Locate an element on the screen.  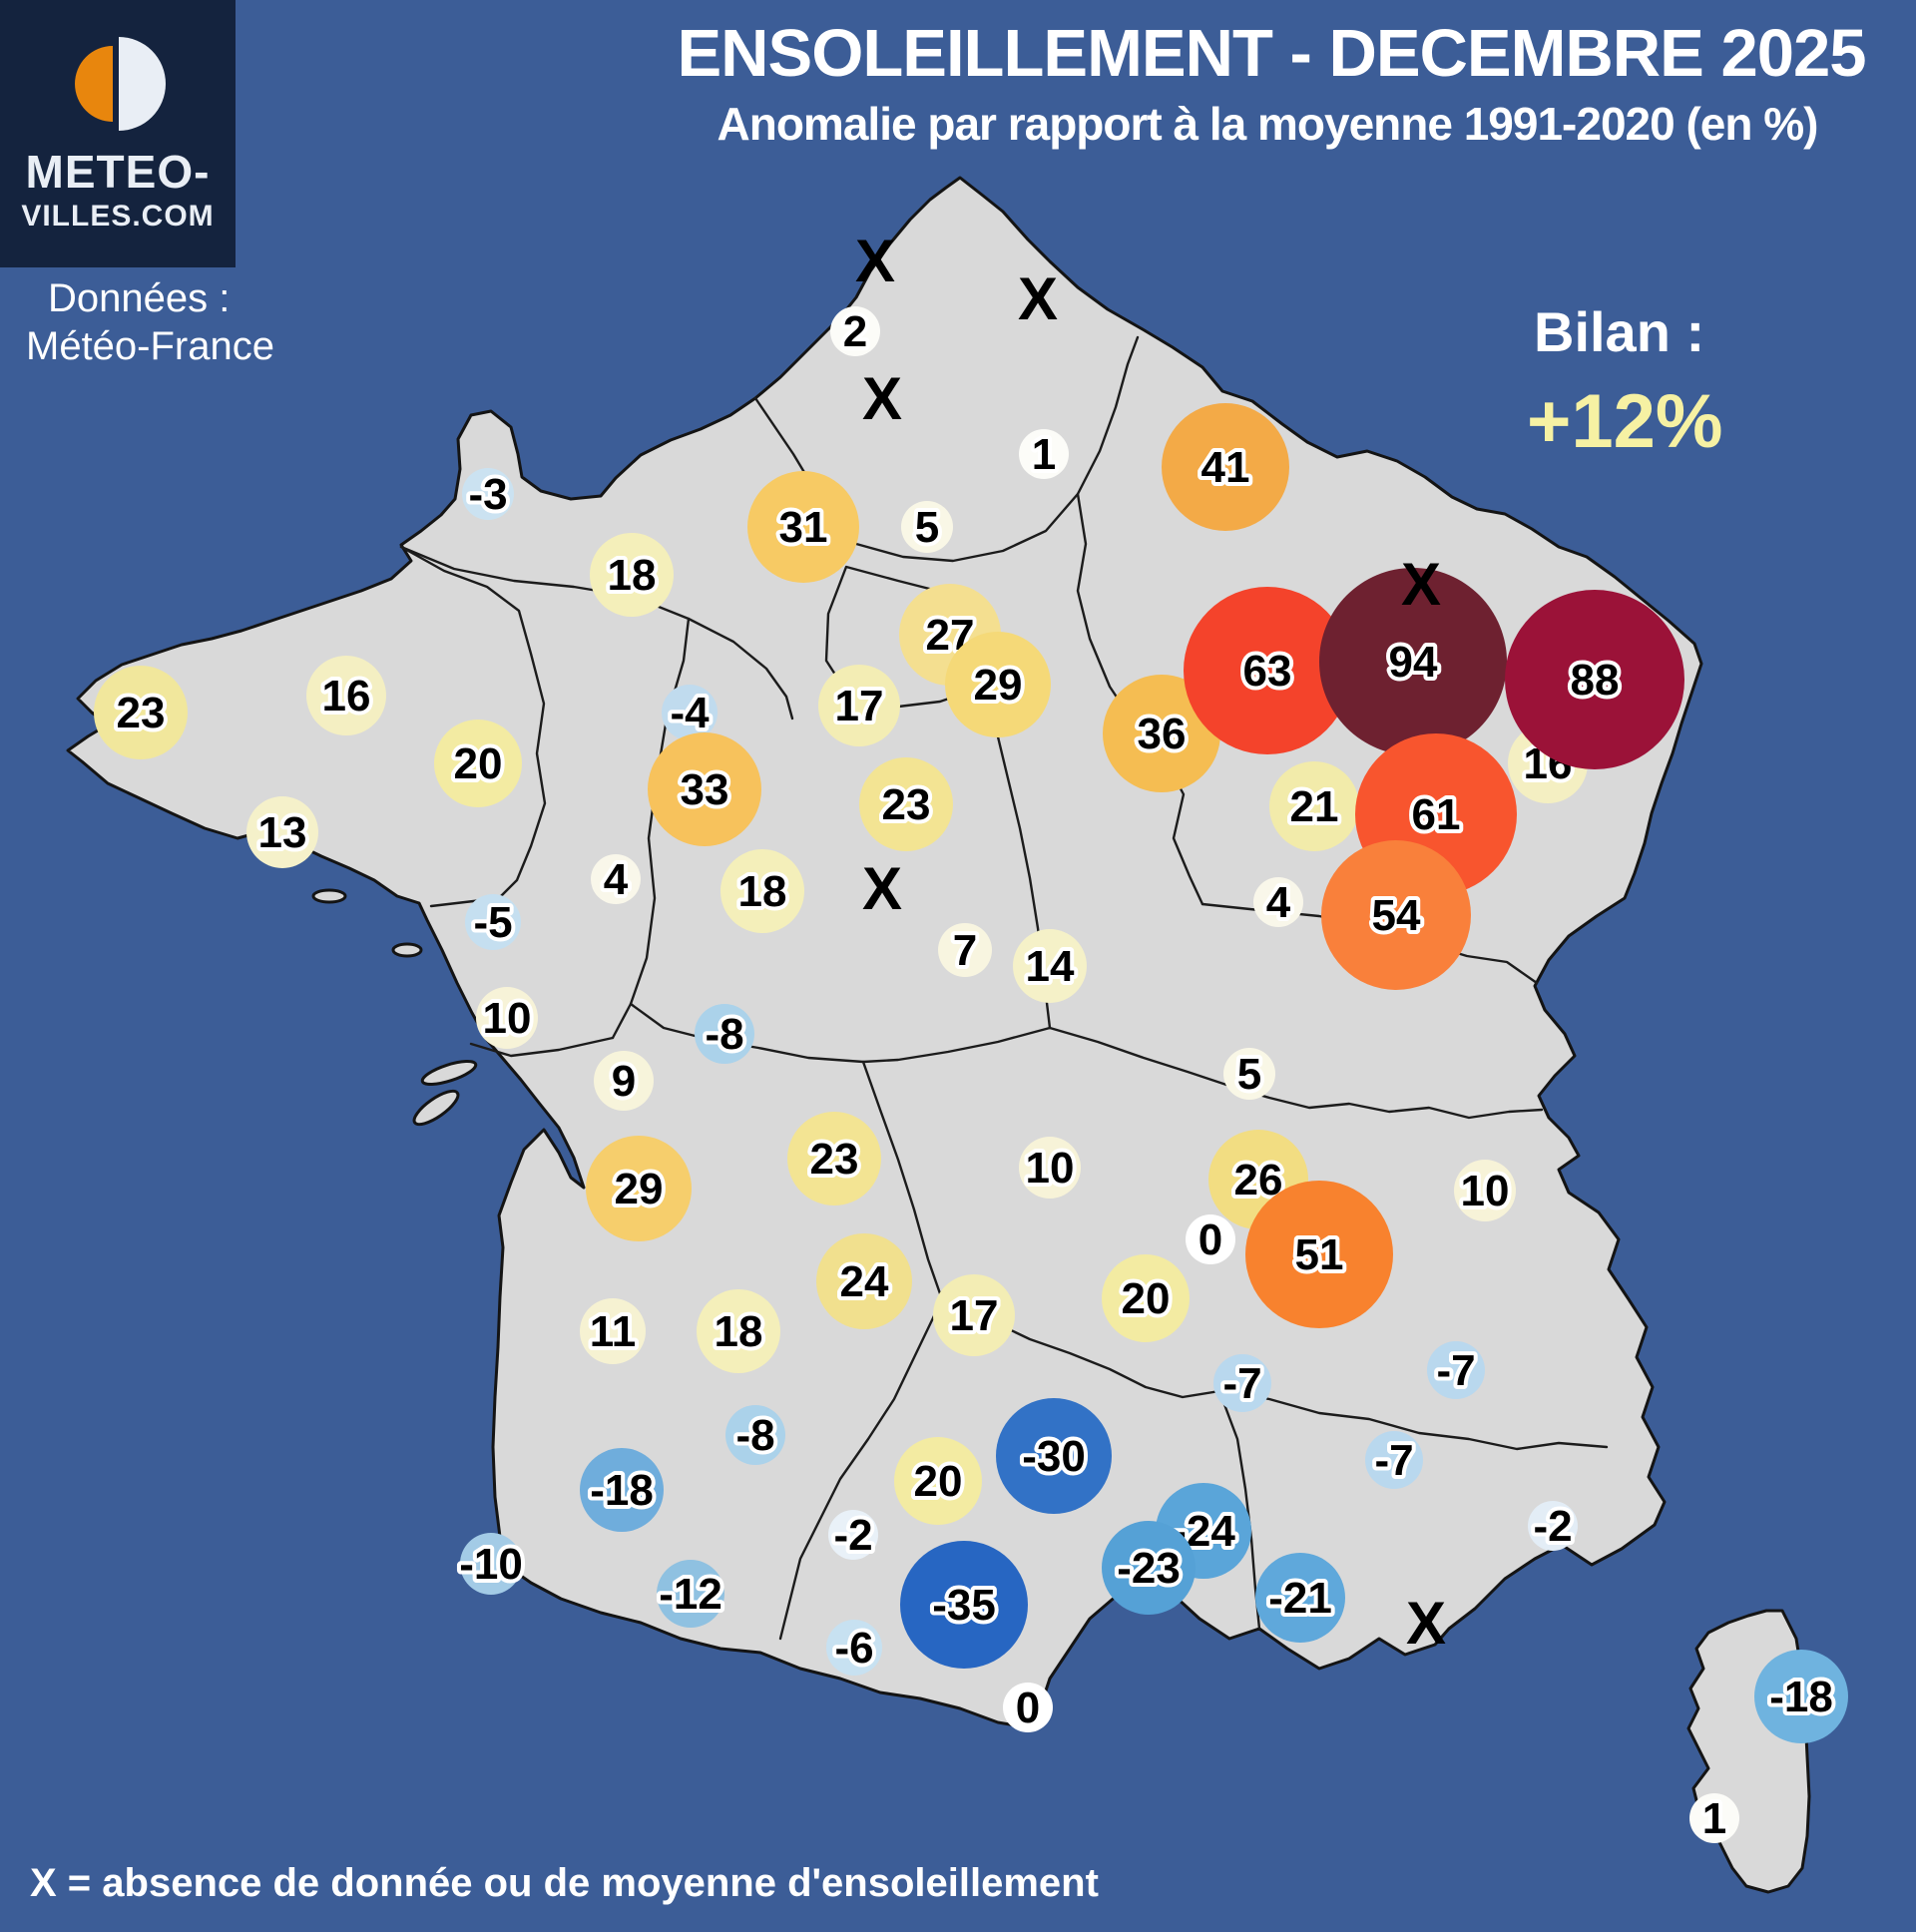
map-point-value: 51 is located at coordinates (1319, 1254).